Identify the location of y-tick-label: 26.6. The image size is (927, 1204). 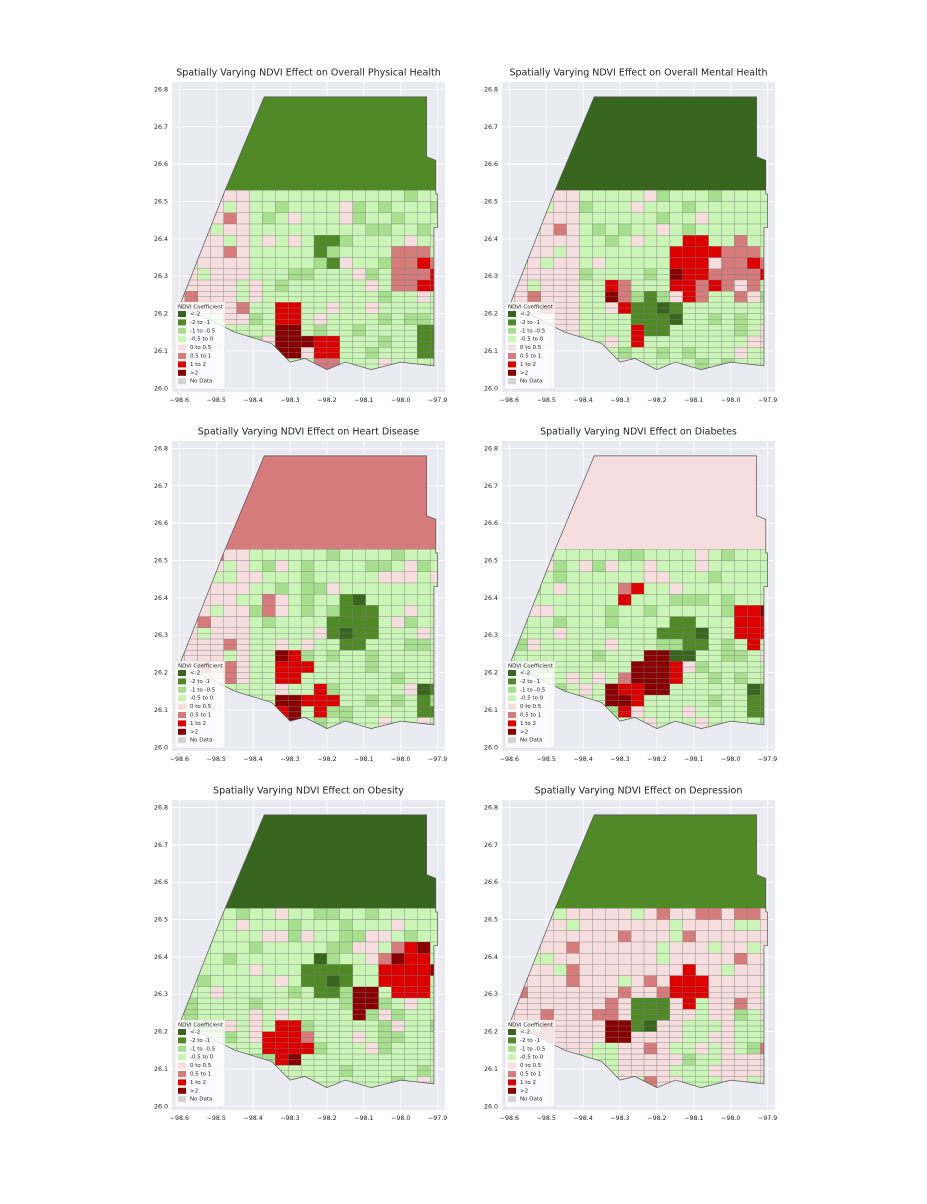
(161, 882).